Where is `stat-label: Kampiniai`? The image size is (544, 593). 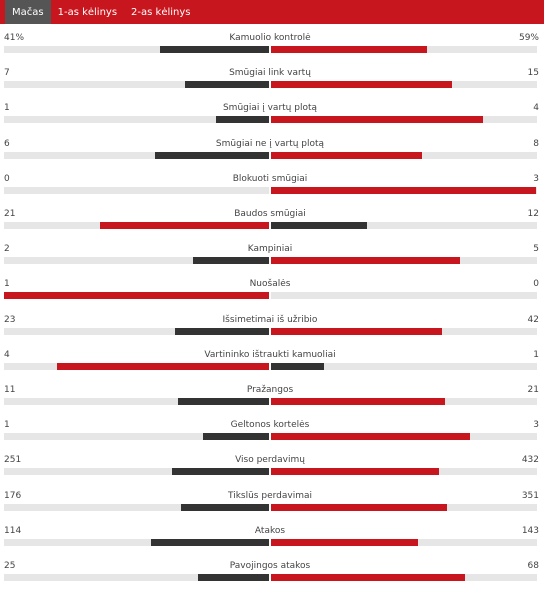
stat-label: Kampiniai is located at coordinates (270, 249).